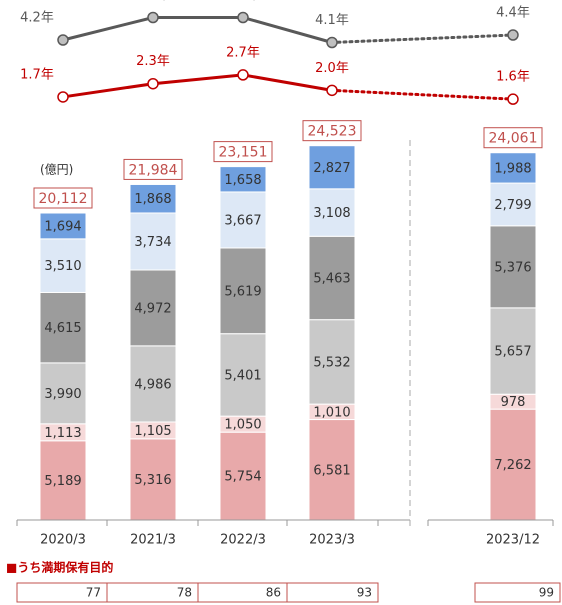  Describe the element at coordinates (546, 593) in the screenshot. I see `table-value: 99` at that location.